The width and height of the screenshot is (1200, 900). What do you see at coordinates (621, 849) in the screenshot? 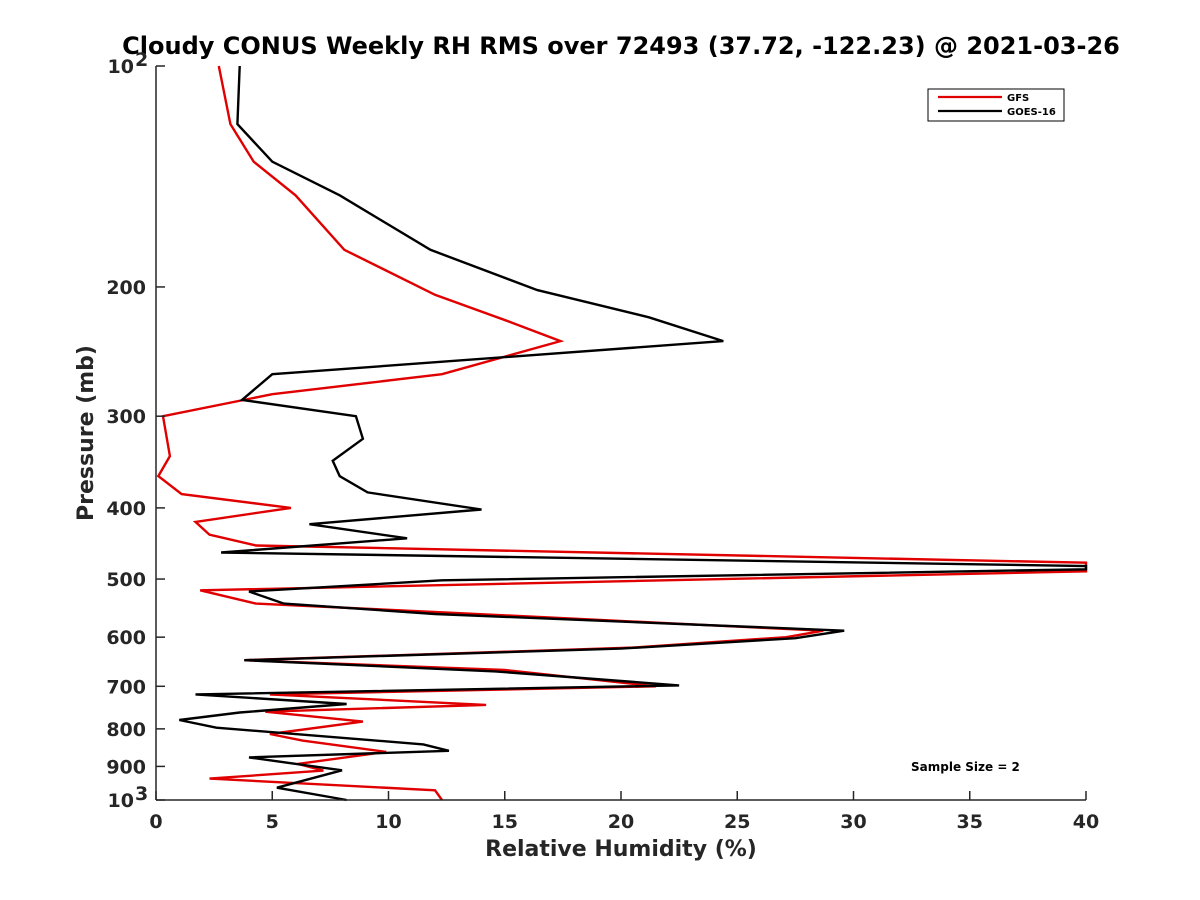
I see `x-axis-label: Relative Humidity (%)` at bounding box center [621, 849].